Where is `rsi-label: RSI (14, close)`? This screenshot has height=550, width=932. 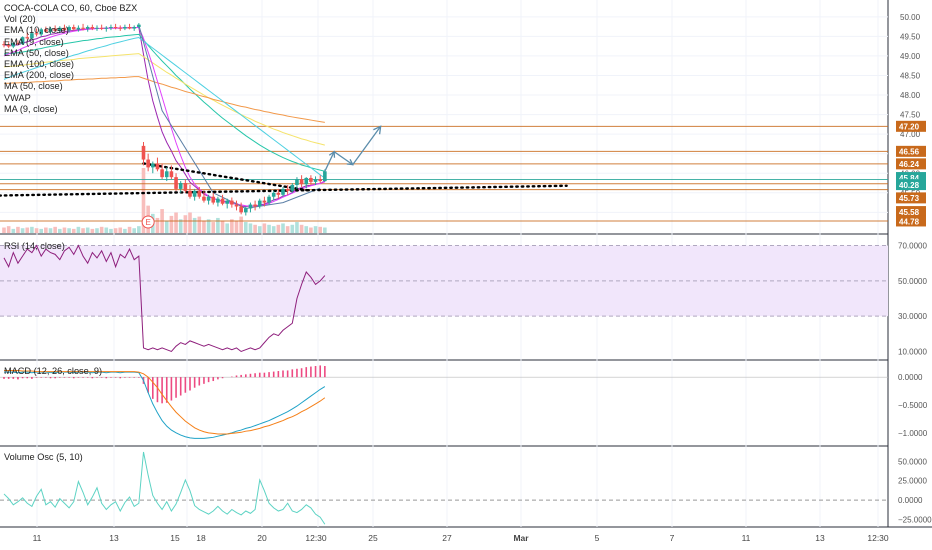
rsi-label: RSI (14, close) is located at coordinates (34, 246).